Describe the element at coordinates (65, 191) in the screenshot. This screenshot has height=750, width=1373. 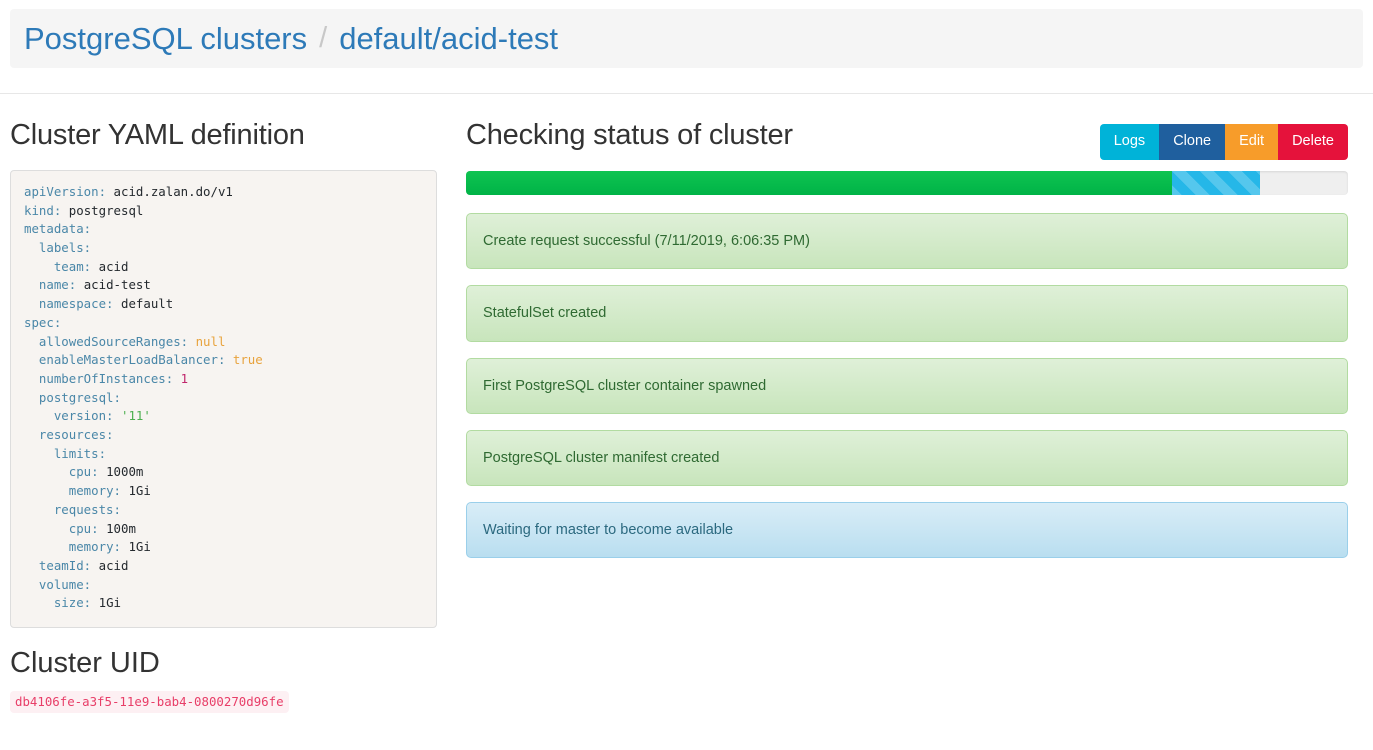
I see `yaml-key-apiversion: apiVersion:` at that location.